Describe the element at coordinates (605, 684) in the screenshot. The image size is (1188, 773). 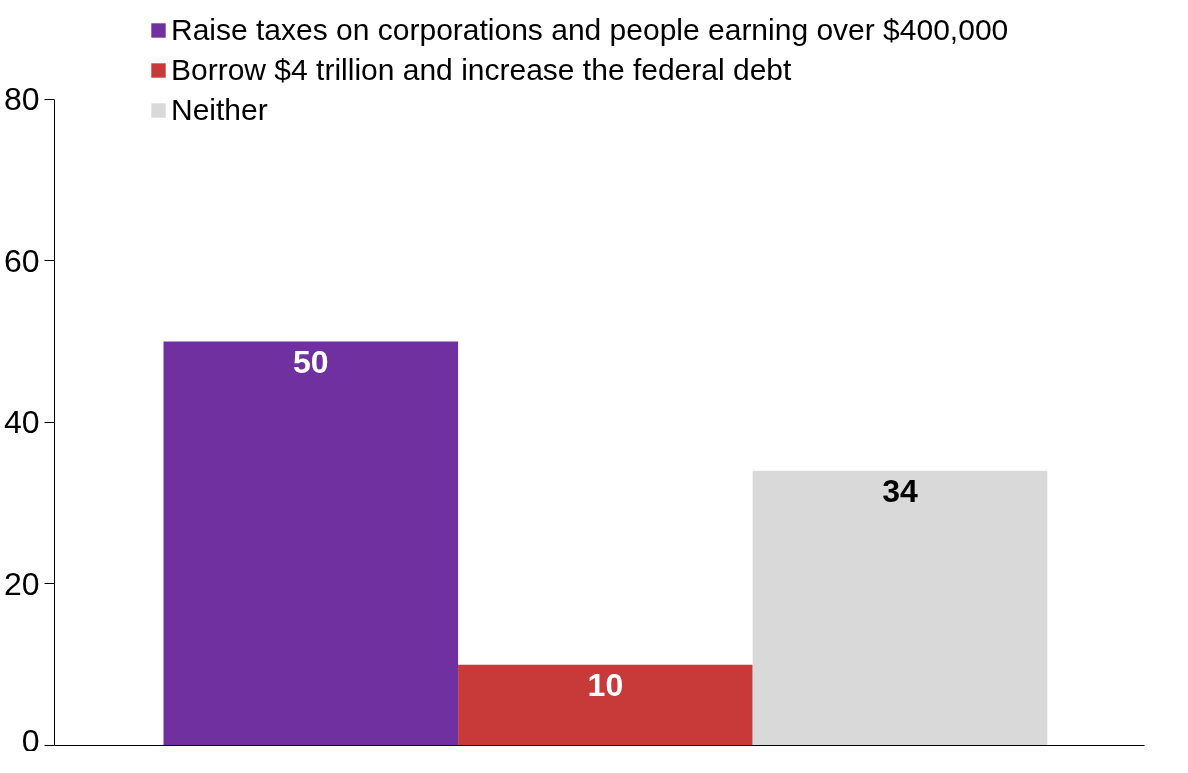
I see `data-label: 10` at that location.